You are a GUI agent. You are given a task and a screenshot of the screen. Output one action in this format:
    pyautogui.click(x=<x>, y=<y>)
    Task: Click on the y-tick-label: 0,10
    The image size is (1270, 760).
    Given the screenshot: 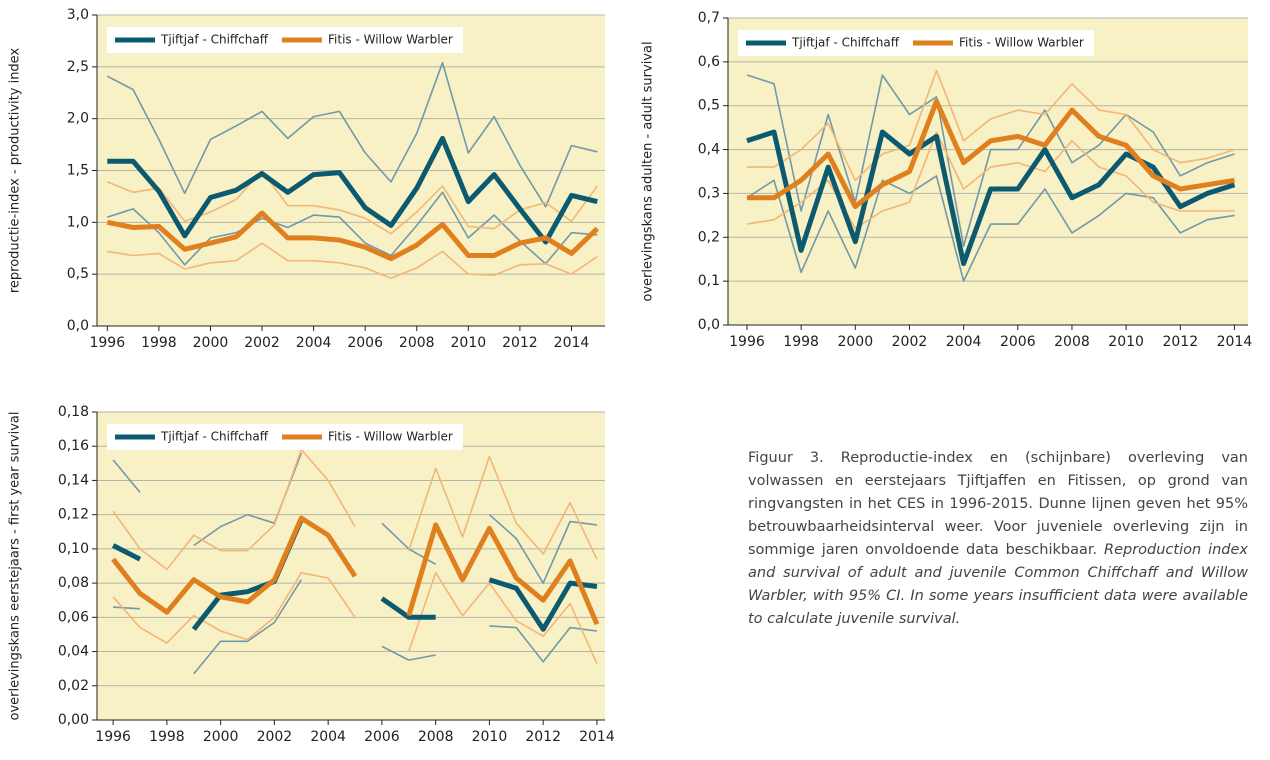 What is the action you would take?
    pyautogui.click(x=73, y=549)
    